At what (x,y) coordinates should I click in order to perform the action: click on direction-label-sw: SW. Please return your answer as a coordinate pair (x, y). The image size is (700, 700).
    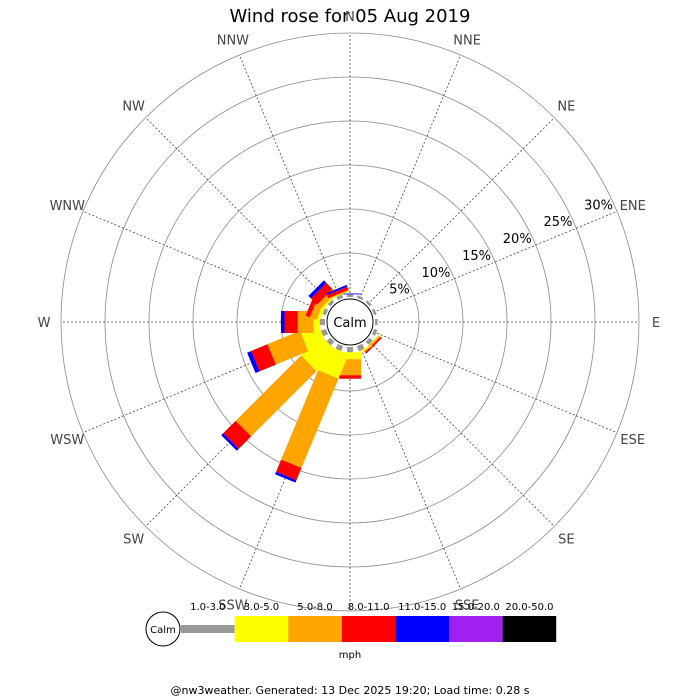
    Looking at the image, I should click on (133, 539).